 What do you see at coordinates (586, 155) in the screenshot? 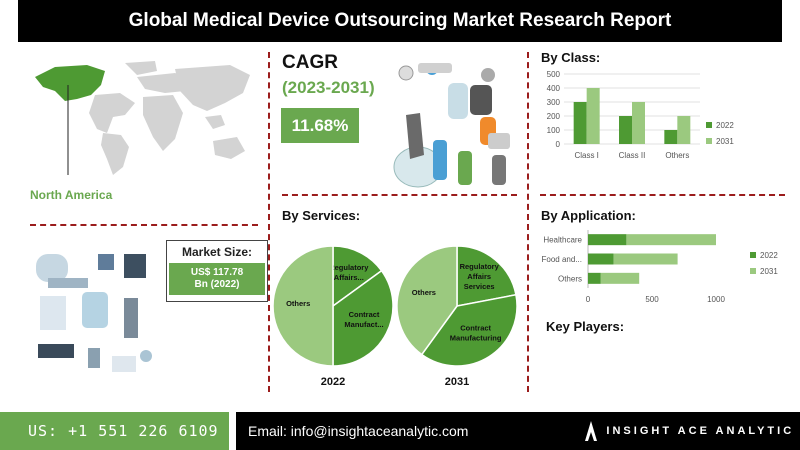
I see `class-category-label: Class I` at bounding box center [586, 155].